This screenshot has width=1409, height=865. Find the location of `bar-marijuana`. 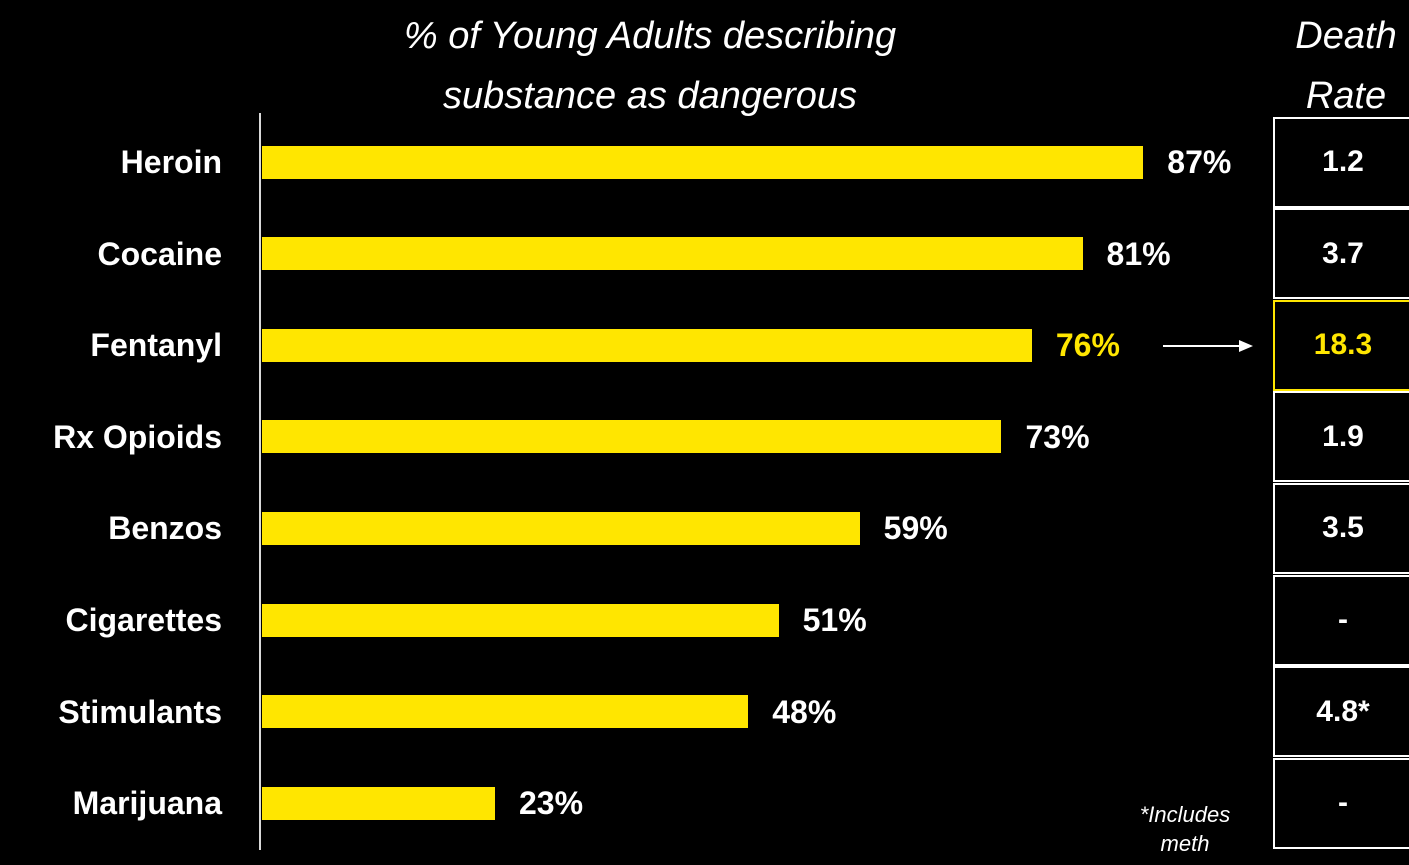

bar-marijuana is located at coordinates (378, 803).